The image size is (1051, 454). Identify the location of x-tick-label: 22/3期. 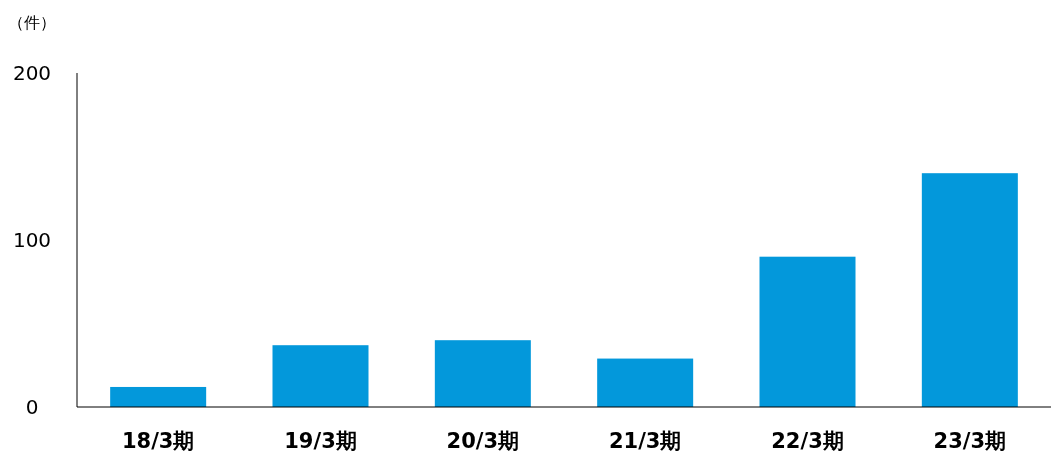
(807, 441).